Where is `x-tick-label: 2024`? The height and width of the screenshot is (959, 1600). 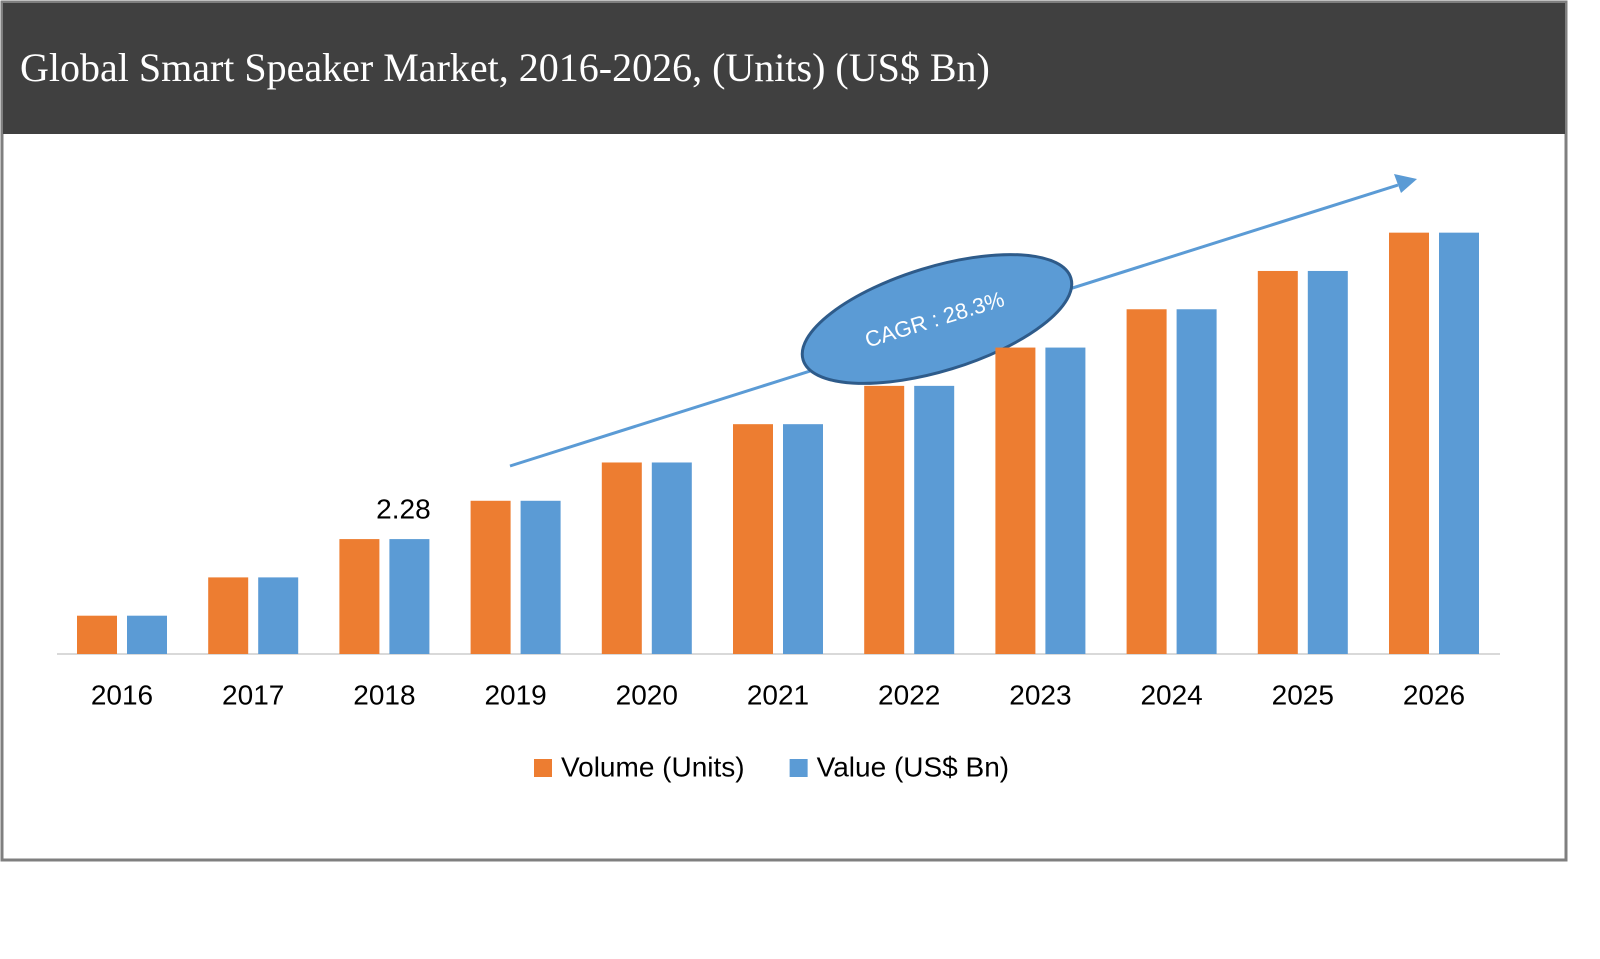 x-tick-label: 2024 is located at coordinates (1171, 694).